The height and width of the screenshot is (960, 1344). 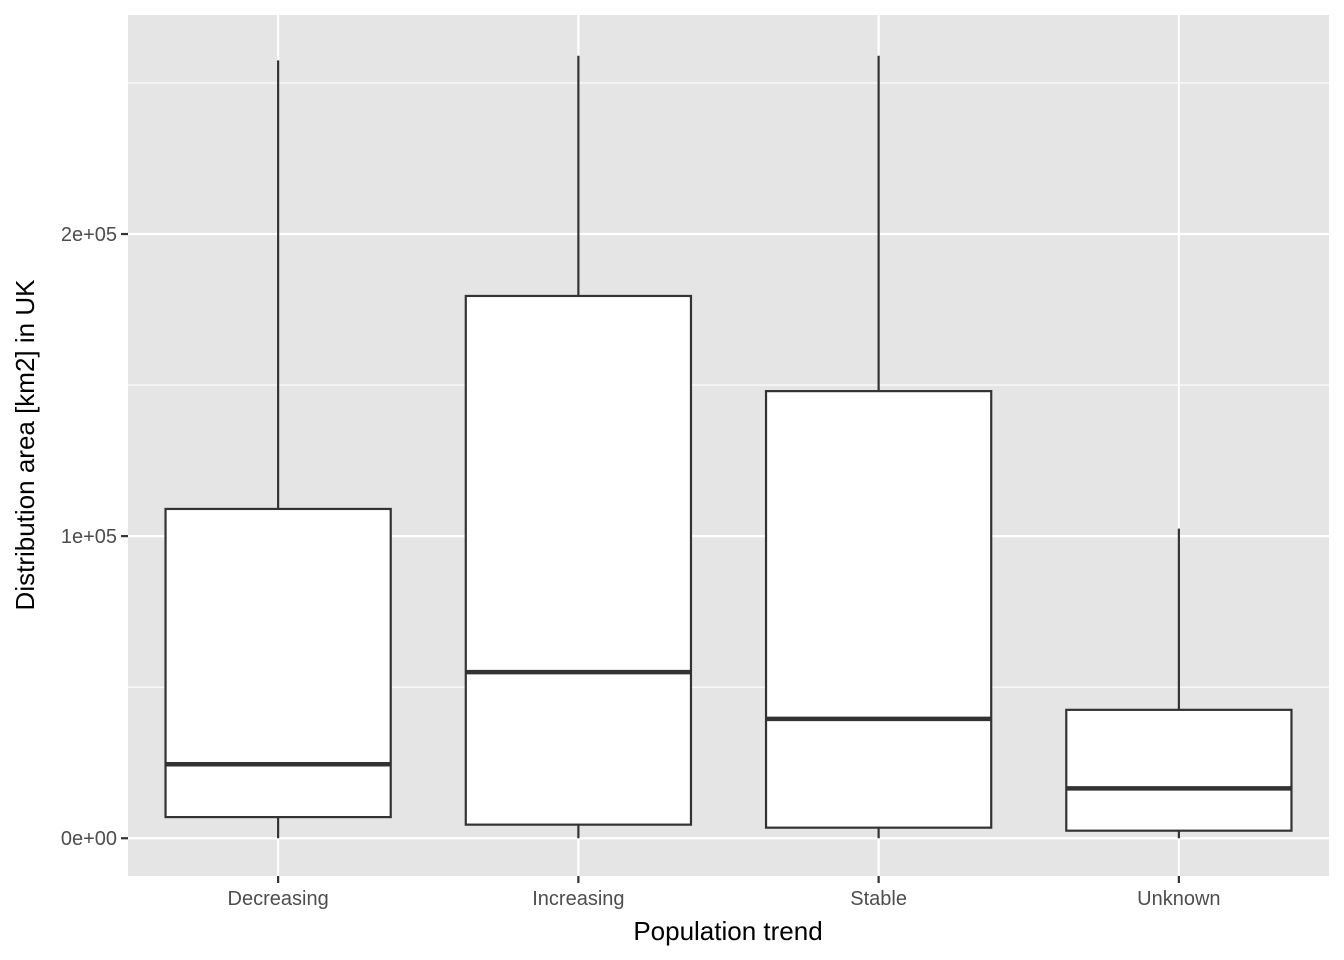 I want to click on box-unknown, so click(x=1179, y=683).